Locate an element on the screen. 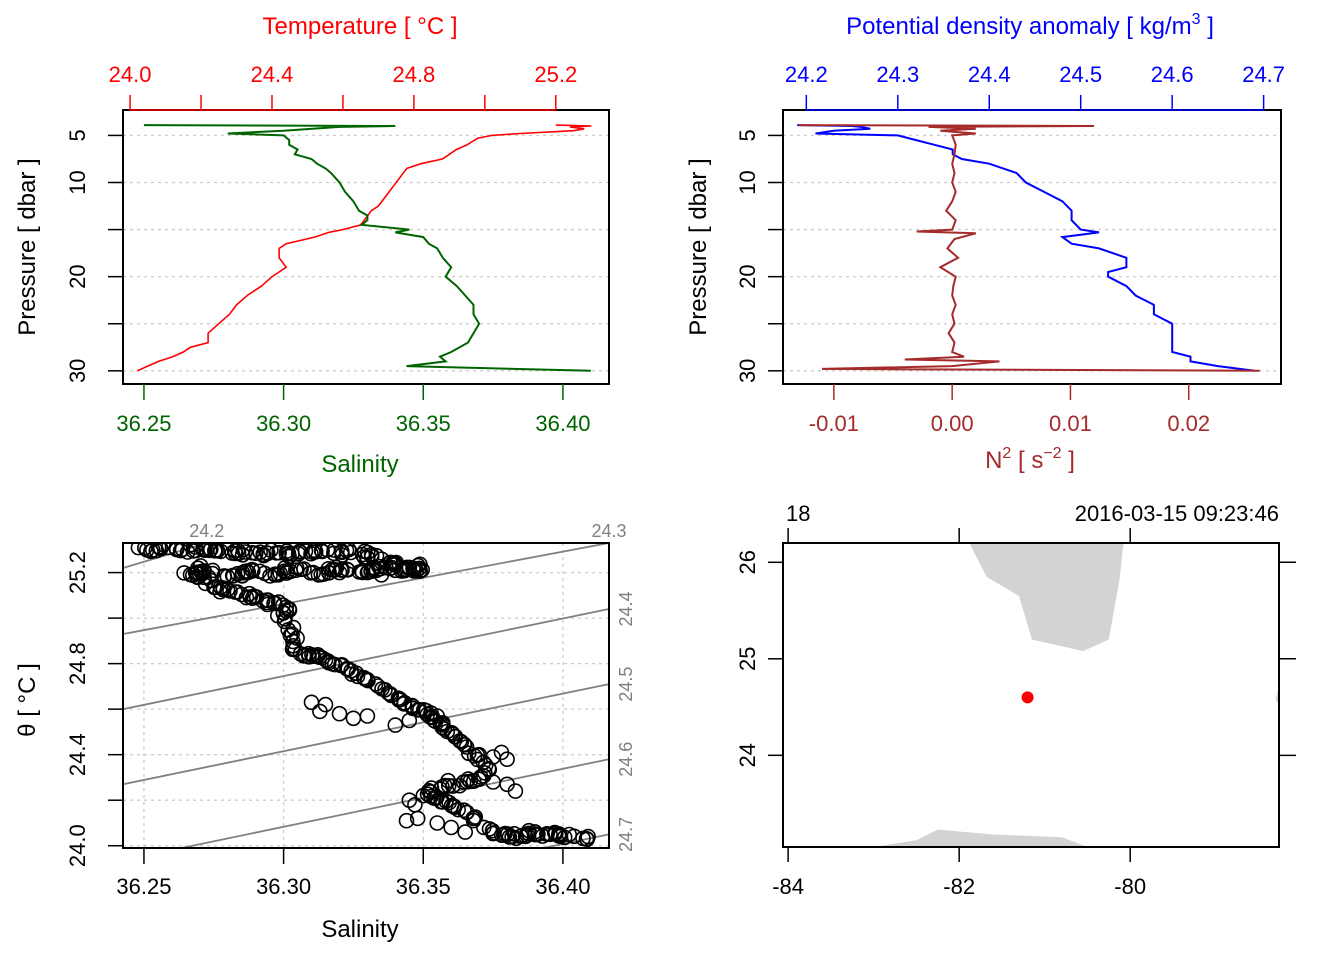 Image resolution: width=1344 pixels, height=960 pixels. isopycnal-labels: 24.2 24.3 24.4 24.5 24.6 24.7 is located at coordinates (412, 686).